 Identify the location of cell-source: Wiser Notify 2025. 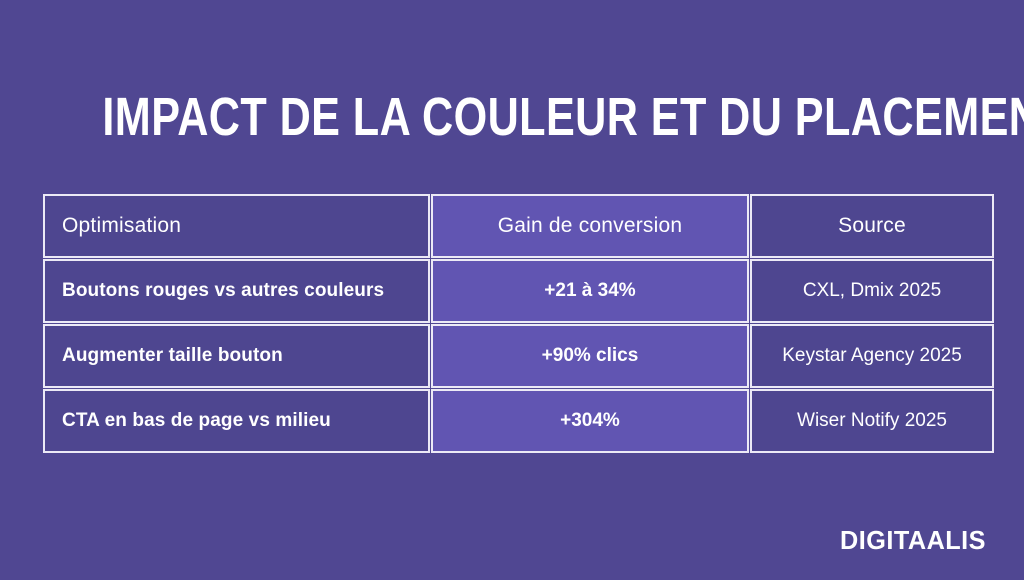
(872, 421).